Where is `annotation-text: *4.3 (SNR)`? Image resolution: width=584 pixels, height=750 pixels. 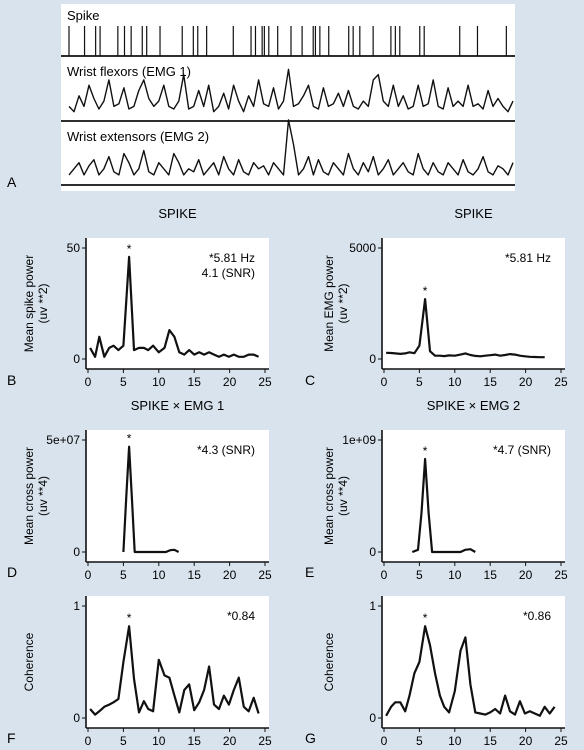 annotation-text: *4.3 (SNR) is located at coordinates (226, 450).